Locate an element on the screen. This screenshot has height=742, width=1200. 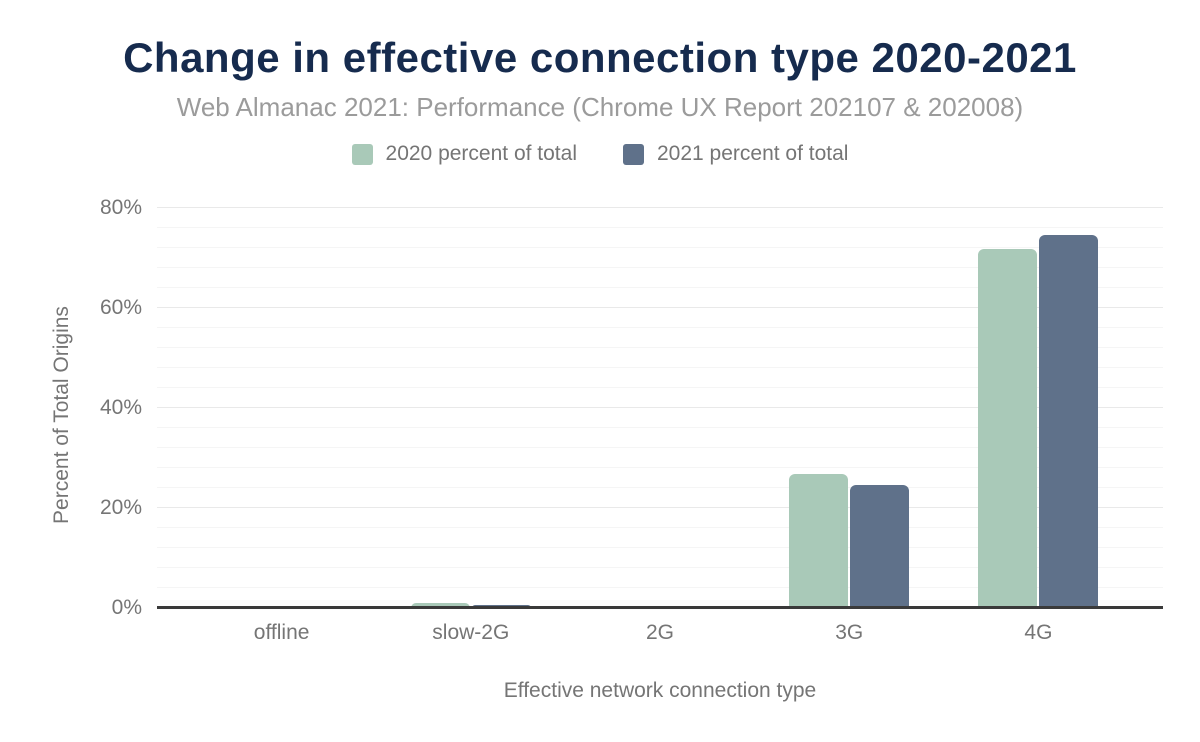
y-axis-tick-labels: 0% 20% 40% 60% 80% is located at coordinates (71, 407).